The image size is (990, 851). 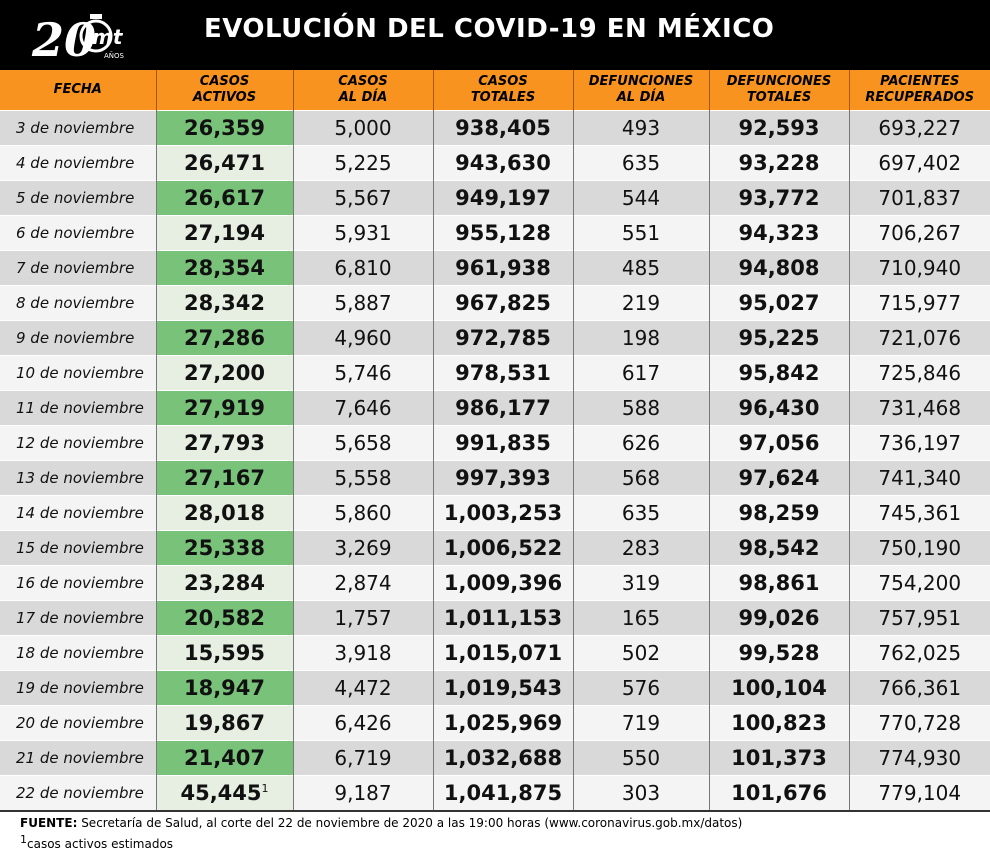 What do you see at coordinates (224, 618) in the screenshot?
I see `cell-casos-activos: 20,582` at bounding box center [224, 618].